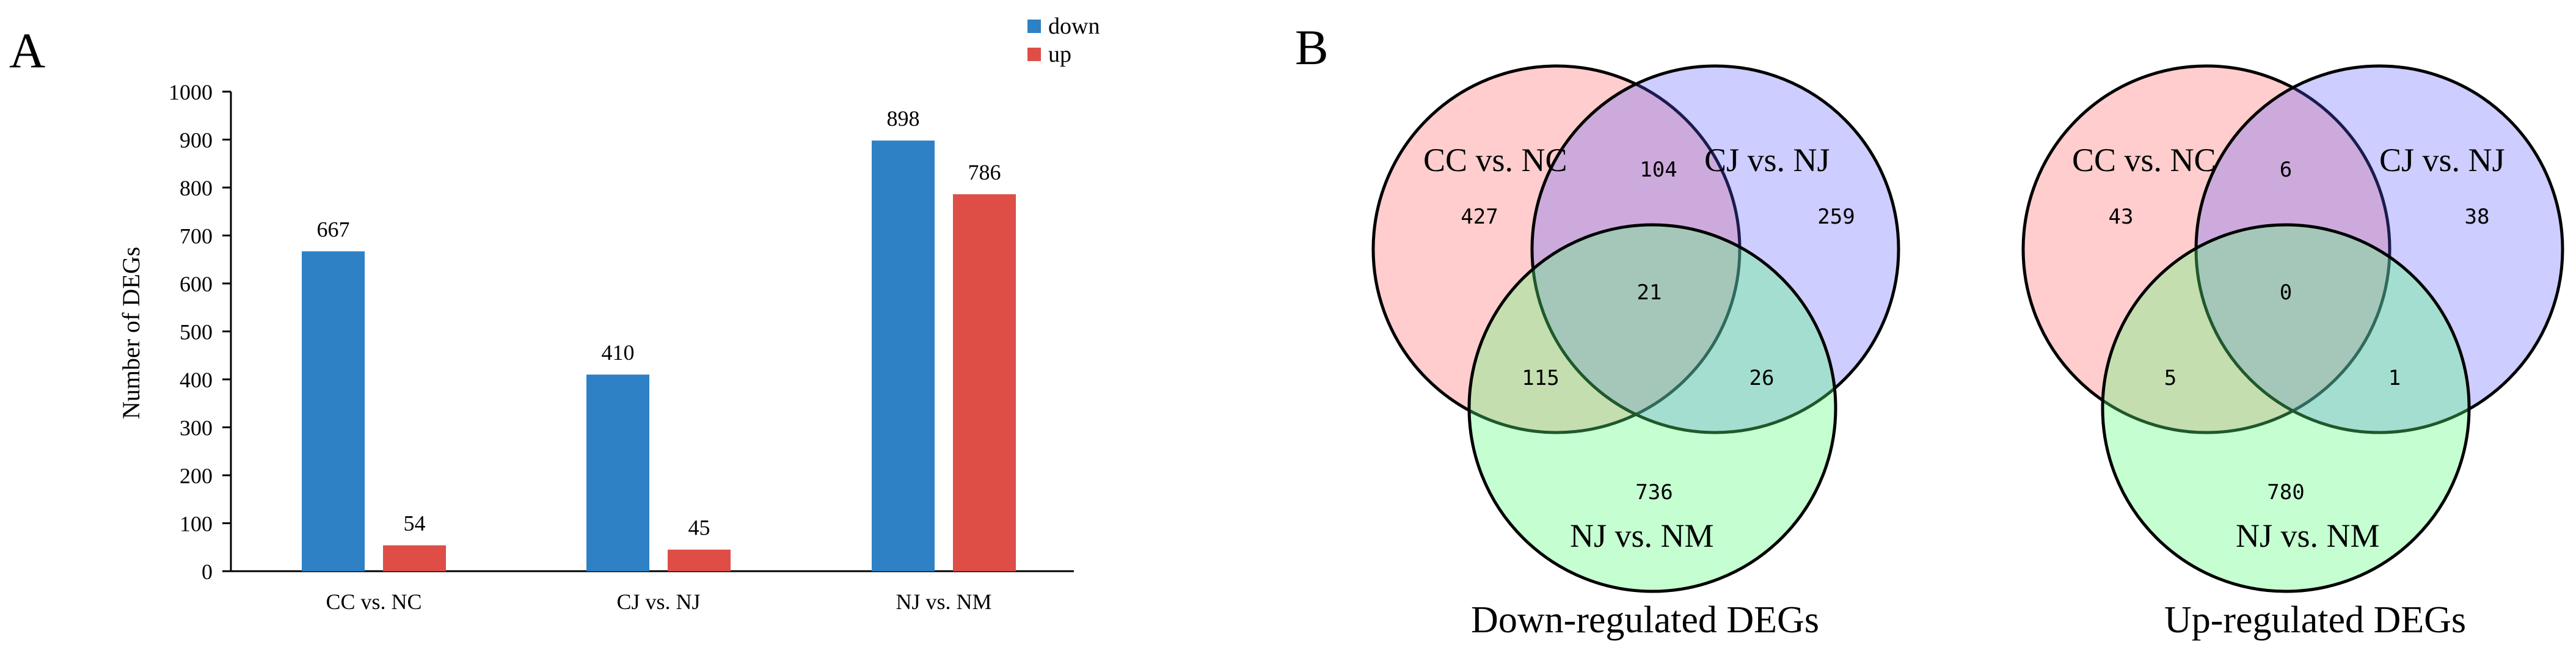 The image size is (2576, 661). Describe the element at coordinates (1645, 620) in the screenshot. I see `venn-down-title: Down-regulated DEGs` at that location.